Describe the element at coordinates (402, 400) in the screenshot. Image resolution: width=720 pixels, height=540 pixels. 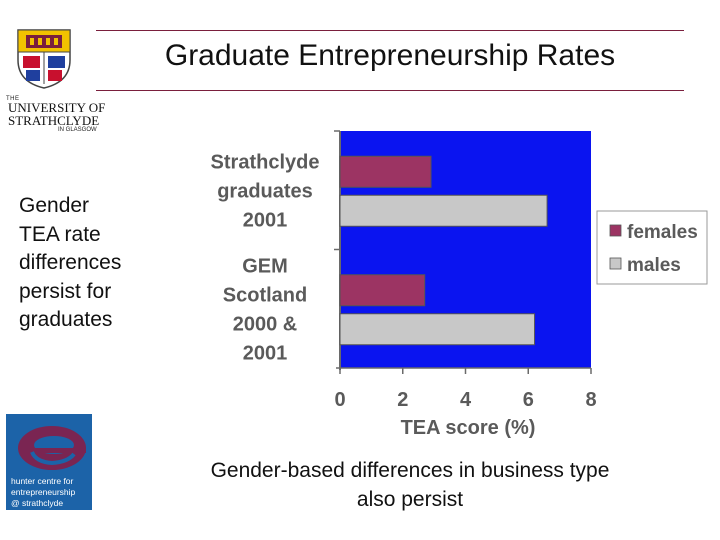
I see `x-tick-label: 2` at that location.